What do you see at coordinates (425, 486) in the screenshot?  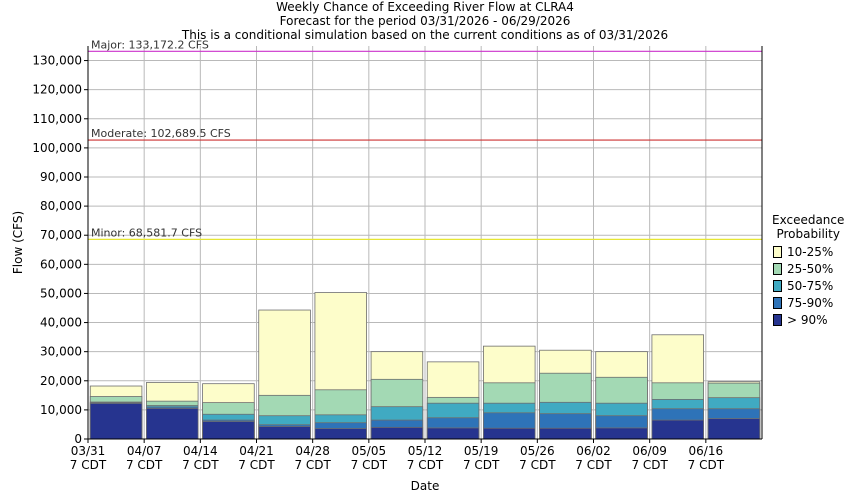 I see `x-axis-title: Date` at bounding box center [425, 486].